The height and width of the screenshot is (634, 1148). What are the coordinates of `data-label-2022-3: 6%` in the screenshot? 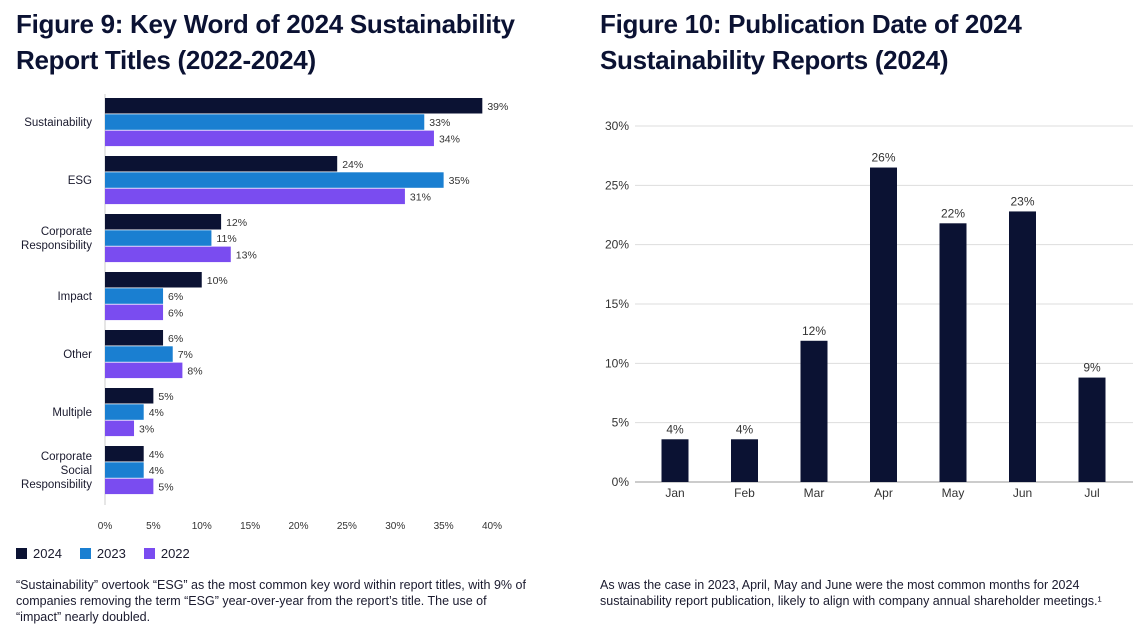 It's located at (175, 313).